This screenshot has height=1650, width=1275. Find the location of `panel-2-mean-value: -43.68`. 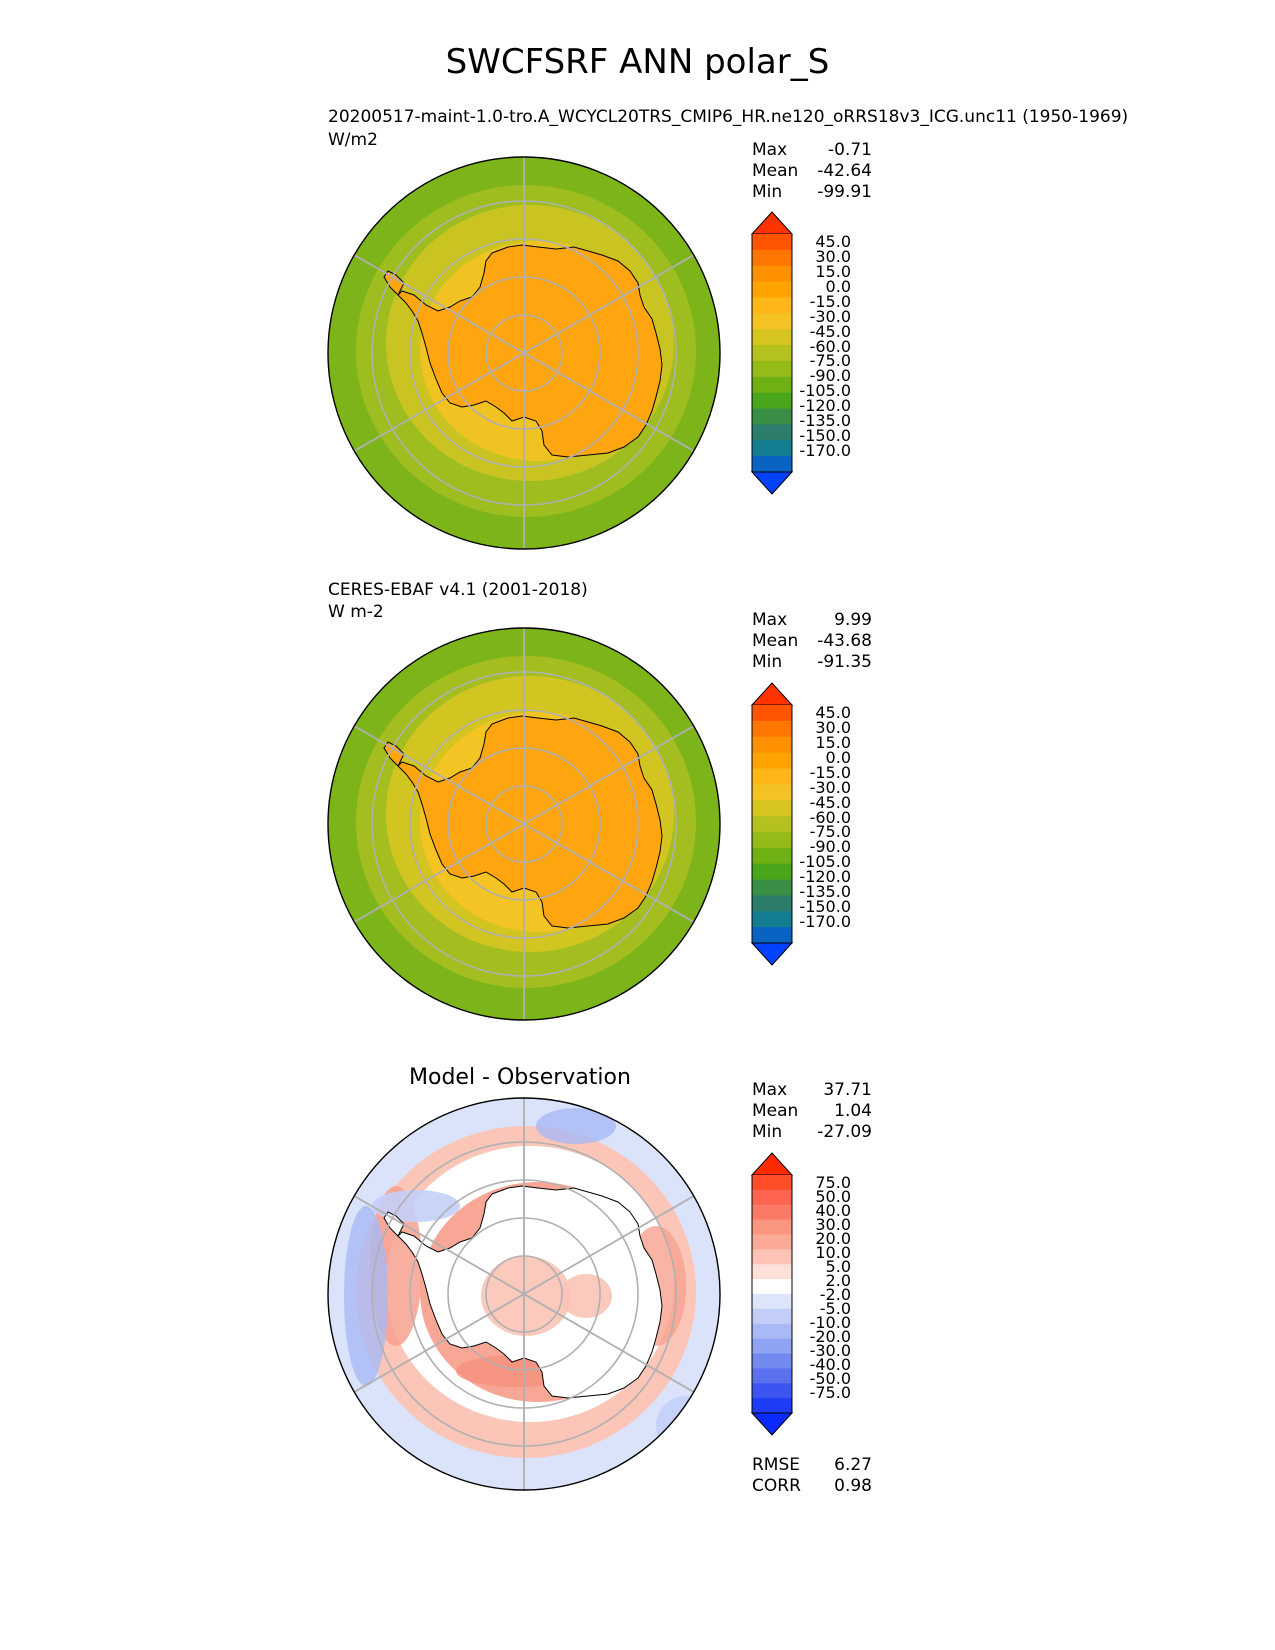

panel-2-mean-value: -43.68 is located at coordinates (844, 641).